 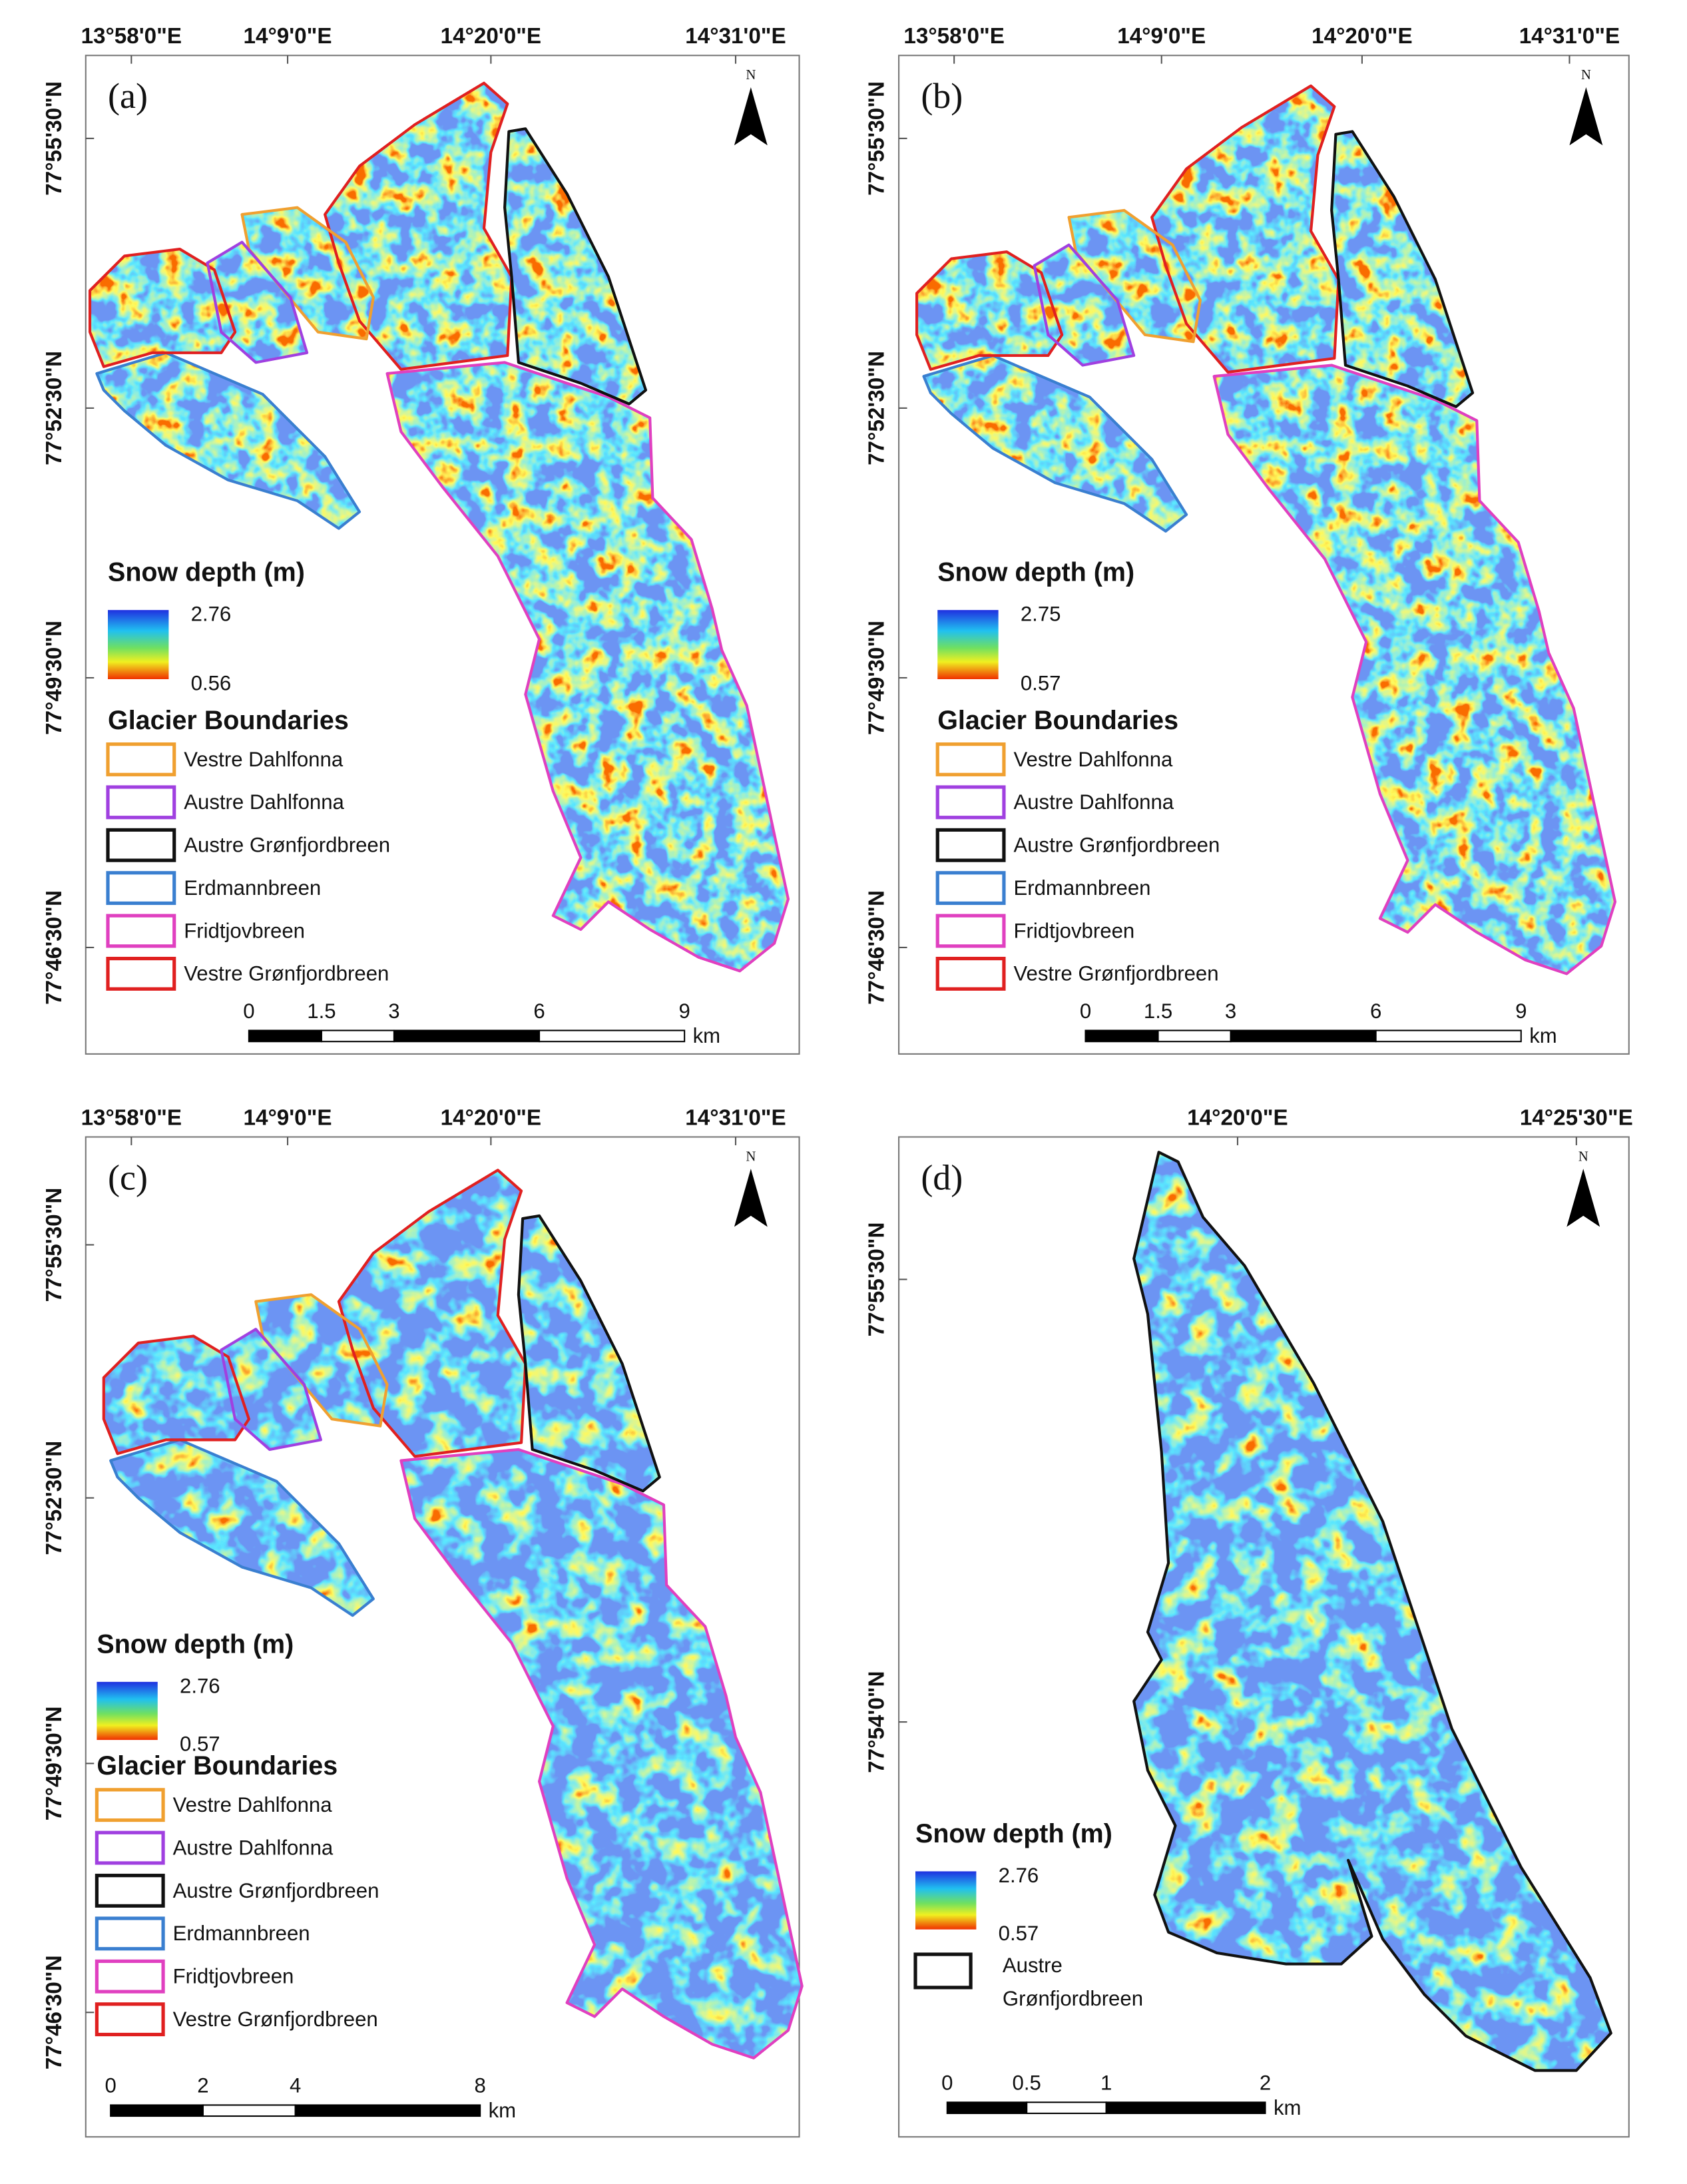 What do you see at coordinates (212, 683) in the screenshot?
I see `colorbar-min: 0.56` at bounding box center [212, 683].